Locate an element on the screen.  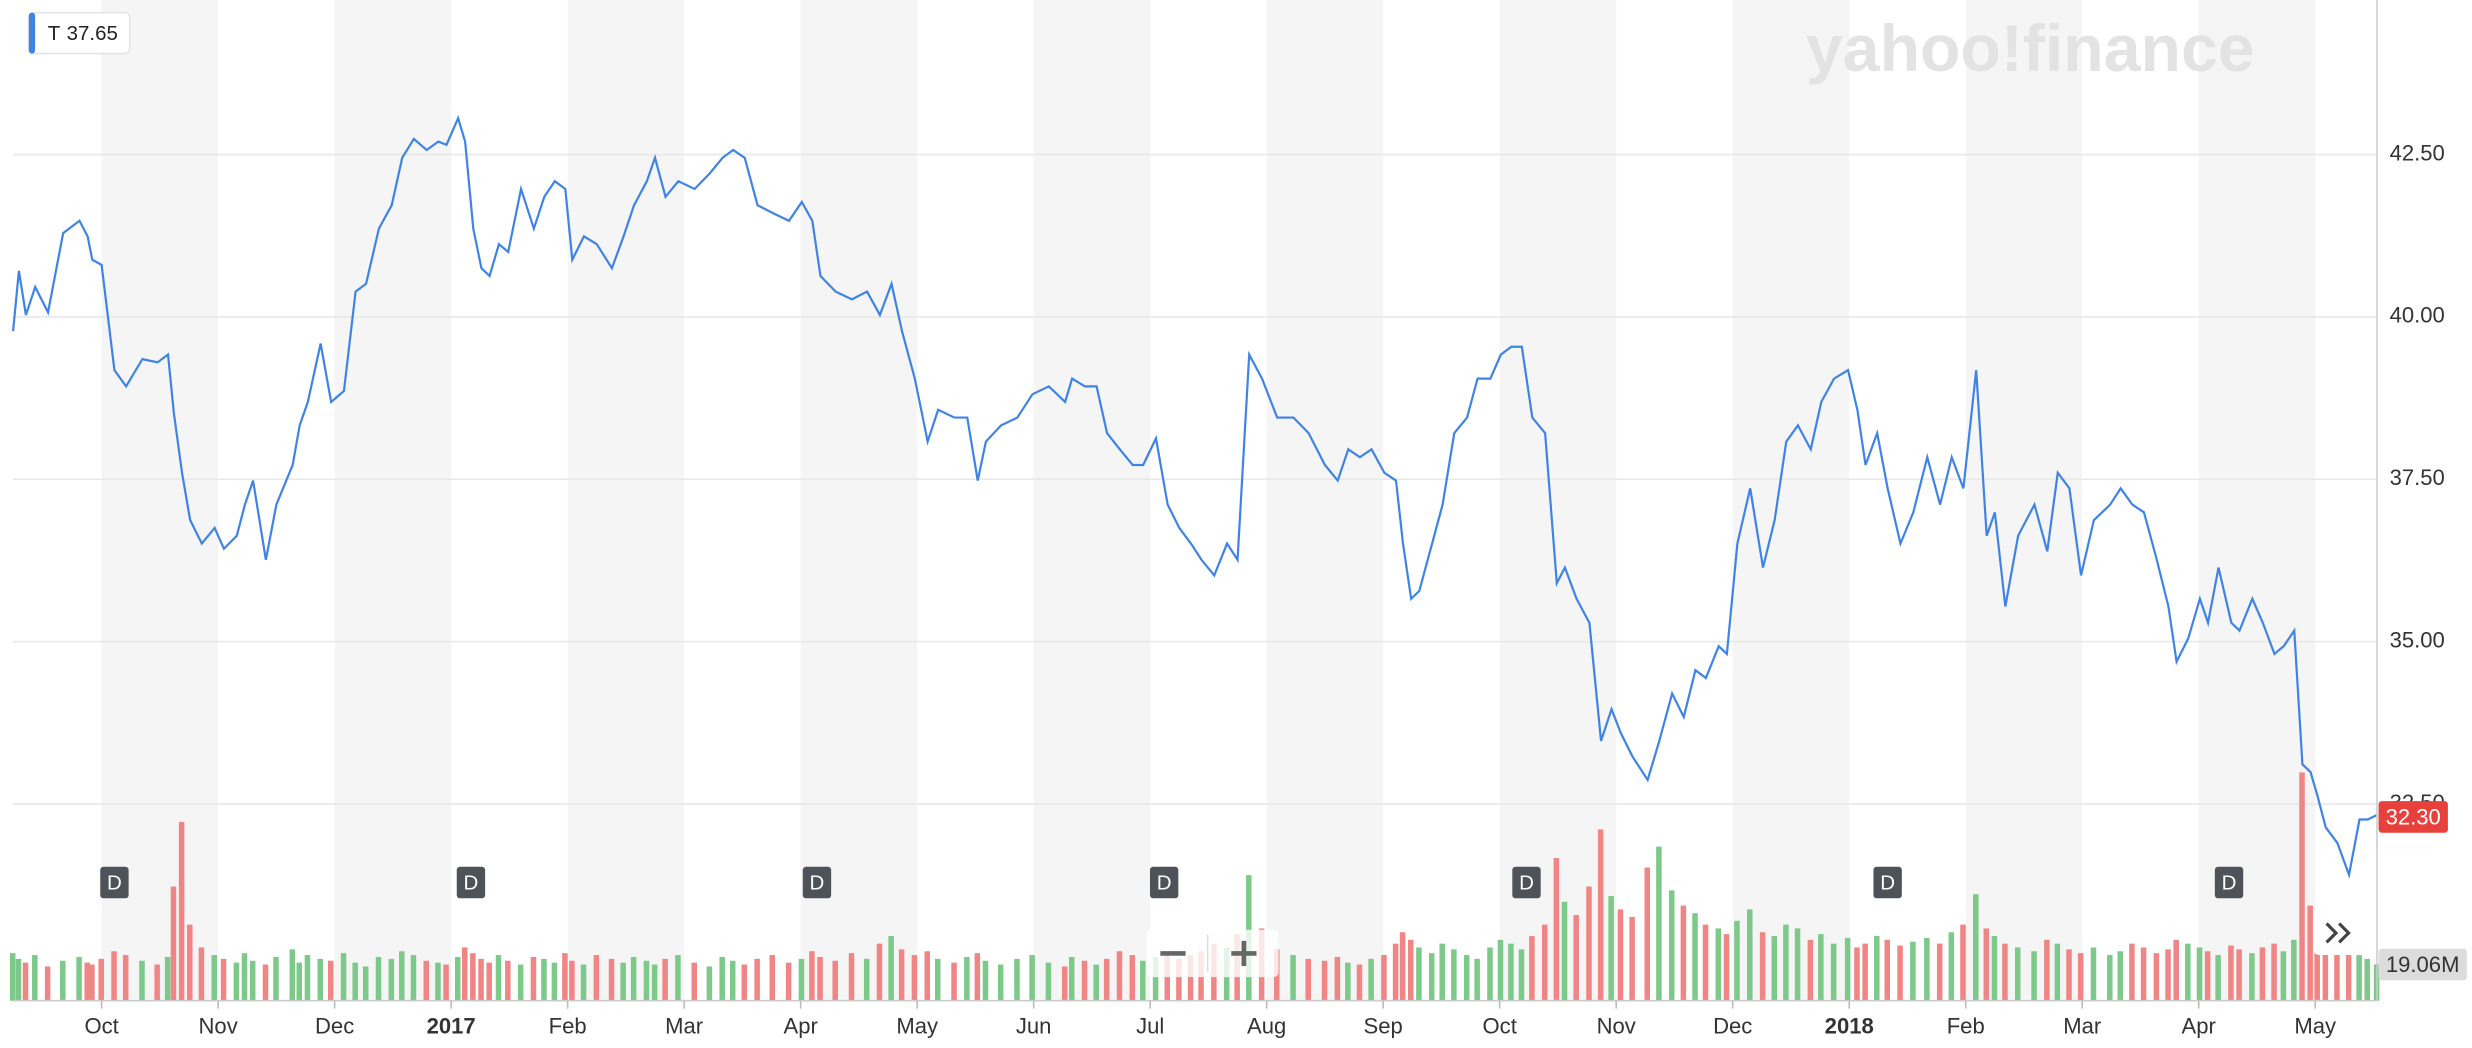
volume-tag is located at coordinates (2422, 964).